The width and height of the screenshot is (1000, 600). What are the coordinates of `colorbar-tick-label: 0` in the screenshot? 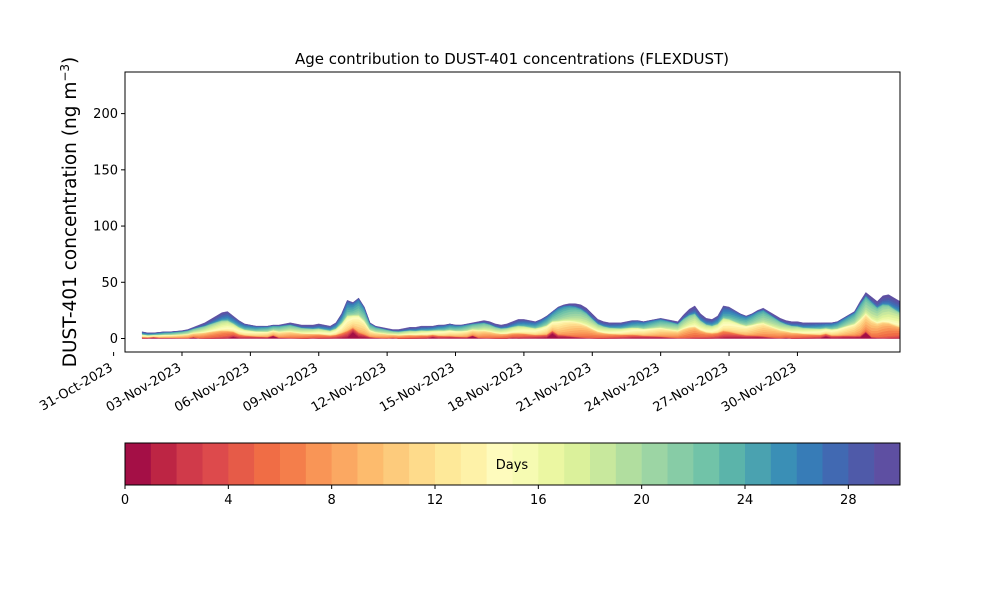 It's located at (125, 500).